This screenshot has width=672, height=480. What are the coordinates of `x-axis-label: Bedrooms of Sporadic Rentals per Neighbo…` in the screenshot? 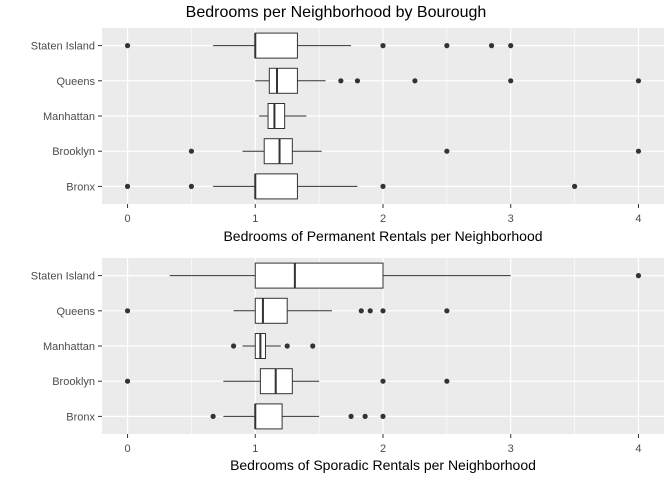 It's located at (383, 465).